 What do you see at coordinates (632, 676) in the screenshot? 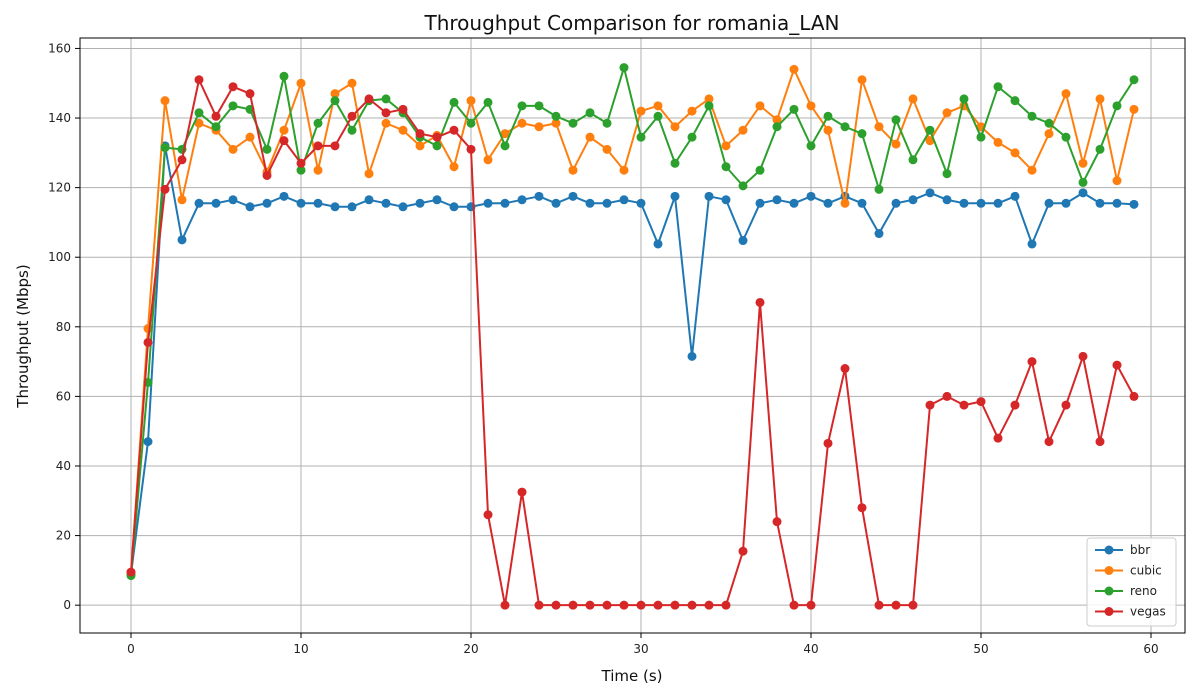
I see `x-axis-label: Time (s)` at bounding box center [632, 676].